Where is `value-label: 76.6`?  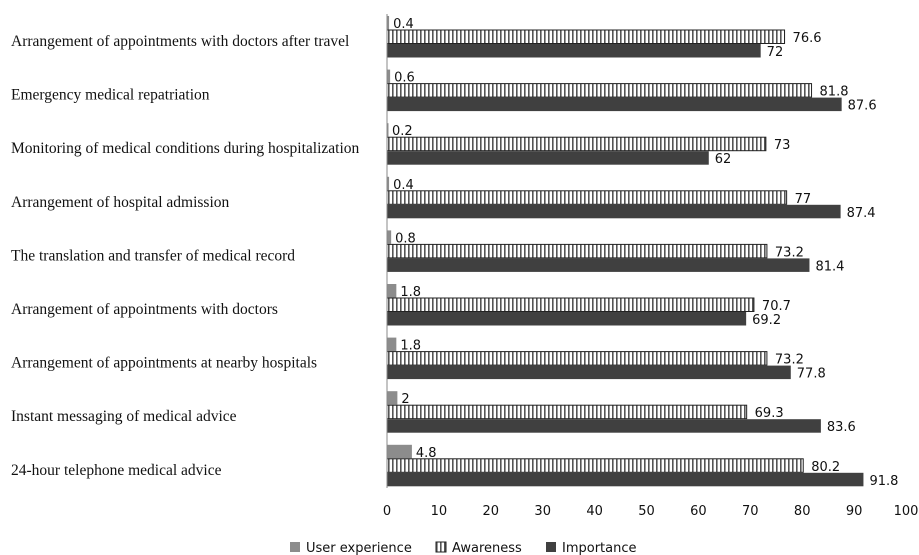
value-label: 76.6 is located at coordinates (807, 38).